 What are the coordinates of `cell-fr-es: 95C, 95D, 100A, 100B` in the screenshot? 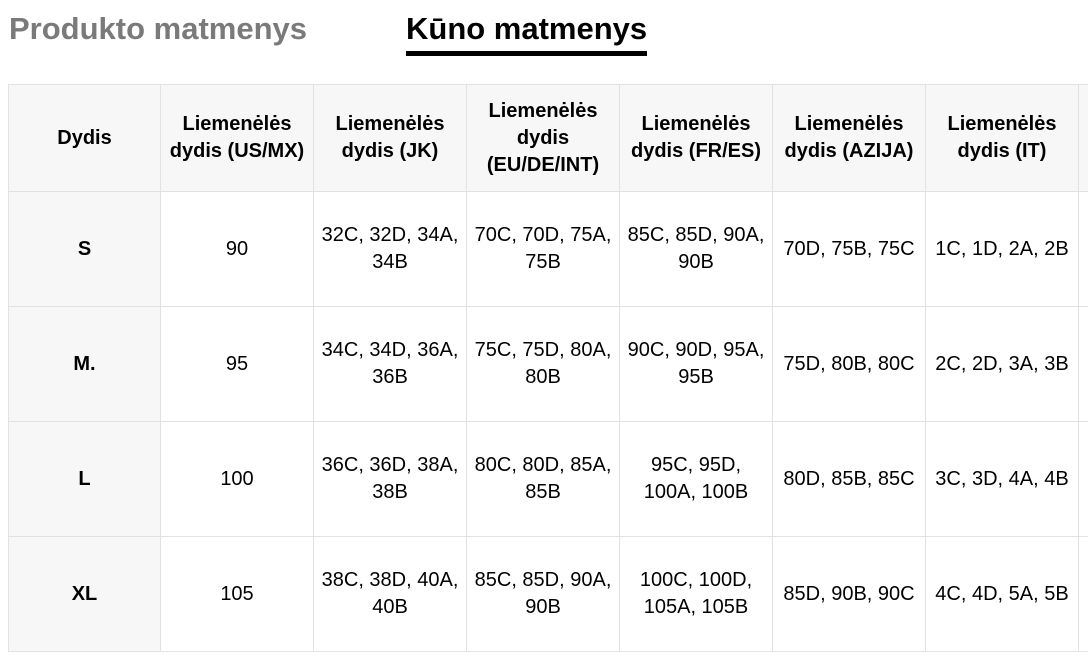 It's located at (696, 479).